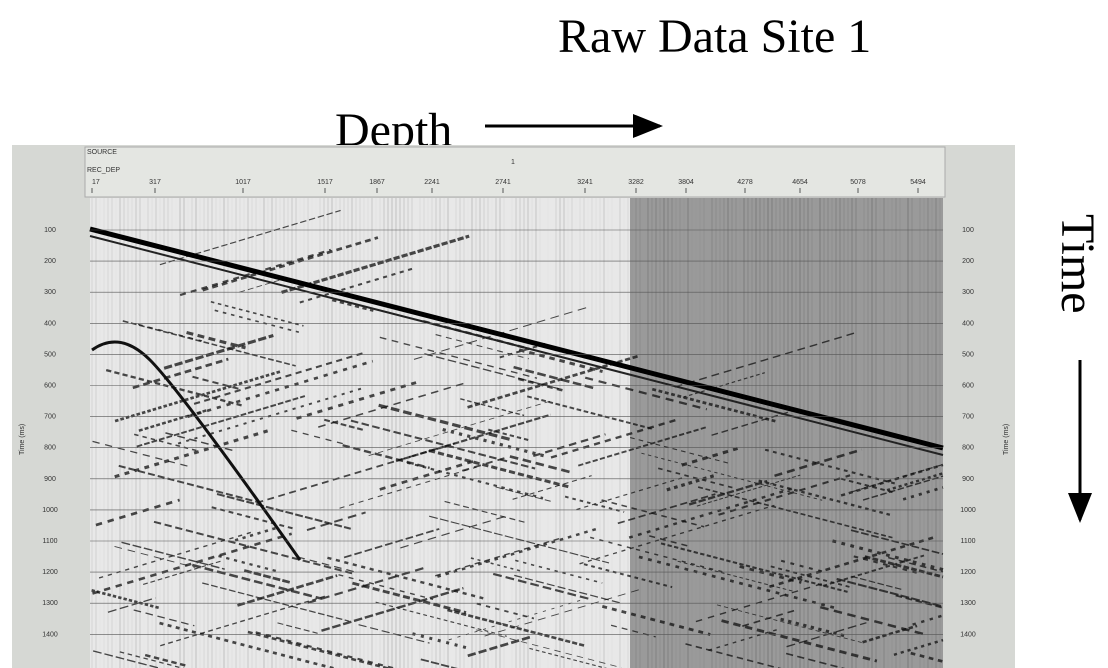 The height and width of the screenshot is (668, 1108). I want to click on time-tick-label: 1300, so click(50, 603).